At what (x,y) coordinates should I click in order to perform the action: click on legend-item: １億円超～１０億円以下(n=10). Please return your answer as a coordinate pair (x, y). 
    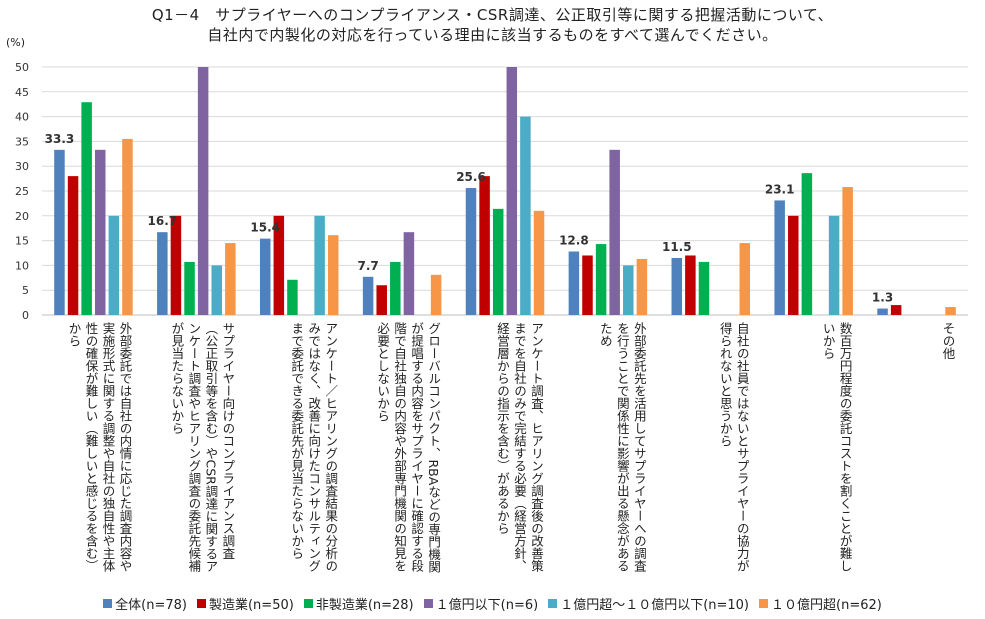
    Looking at the image, I should click on (648, 603).